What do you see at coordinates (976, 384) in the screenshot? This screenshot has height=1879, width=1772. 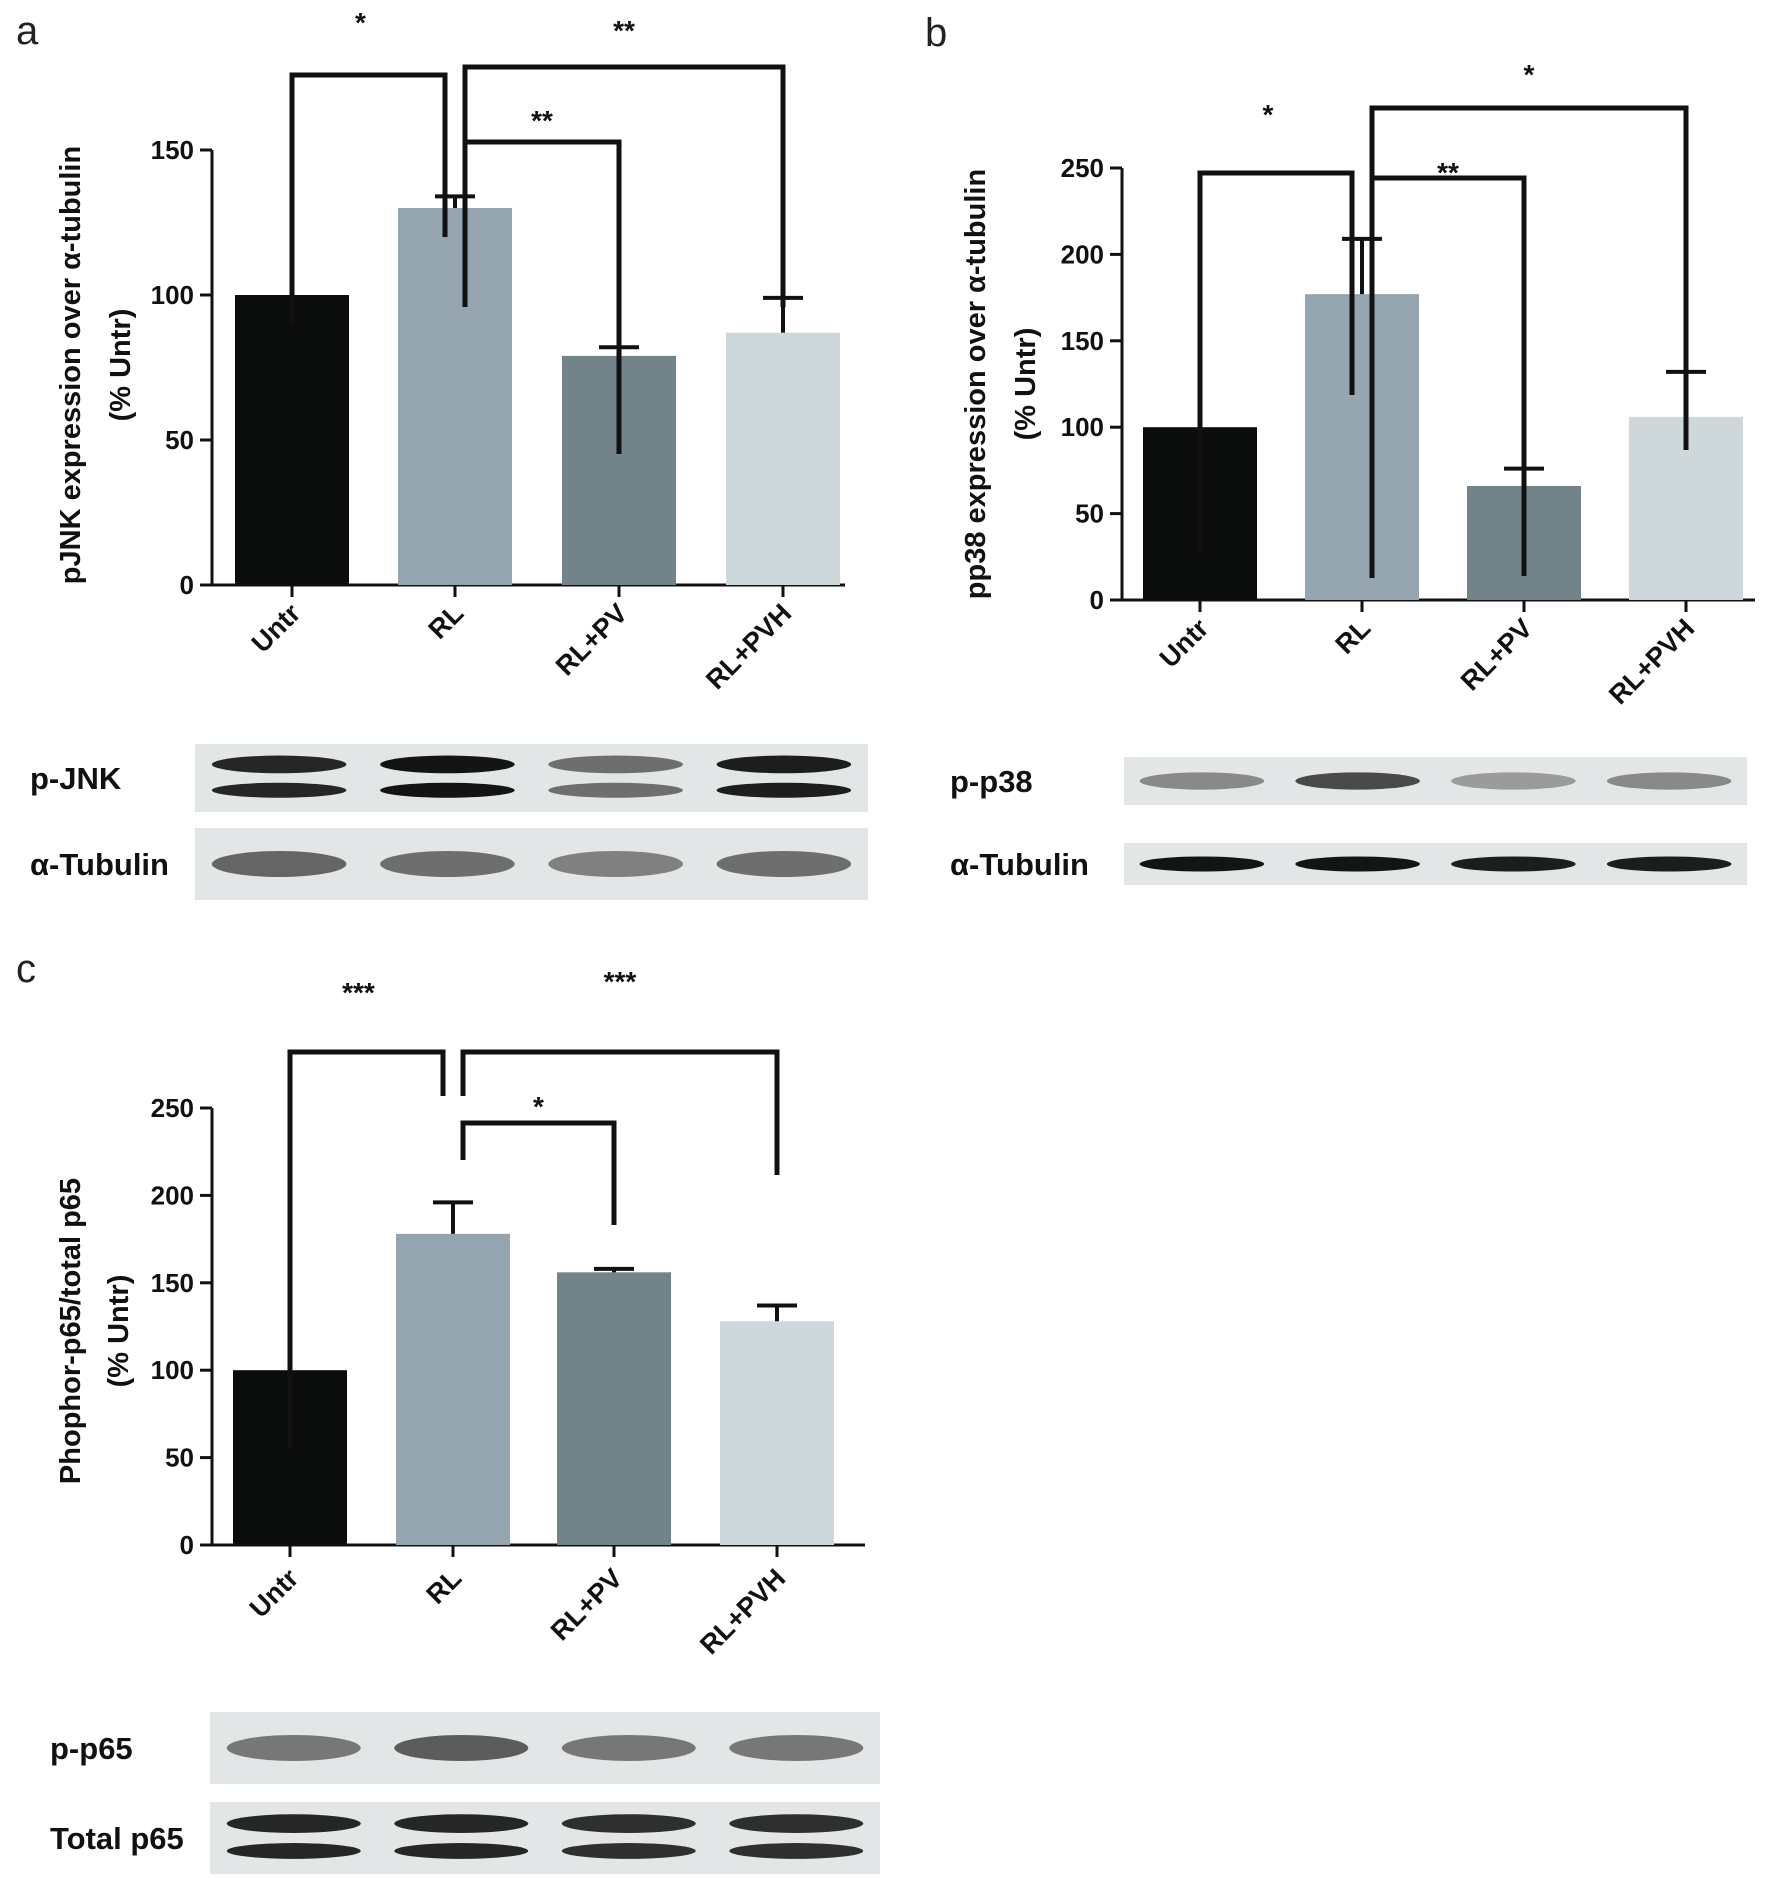 I see `y-axis-label: pp38 expression over α-tubulin` at bounding box center [976, 384].